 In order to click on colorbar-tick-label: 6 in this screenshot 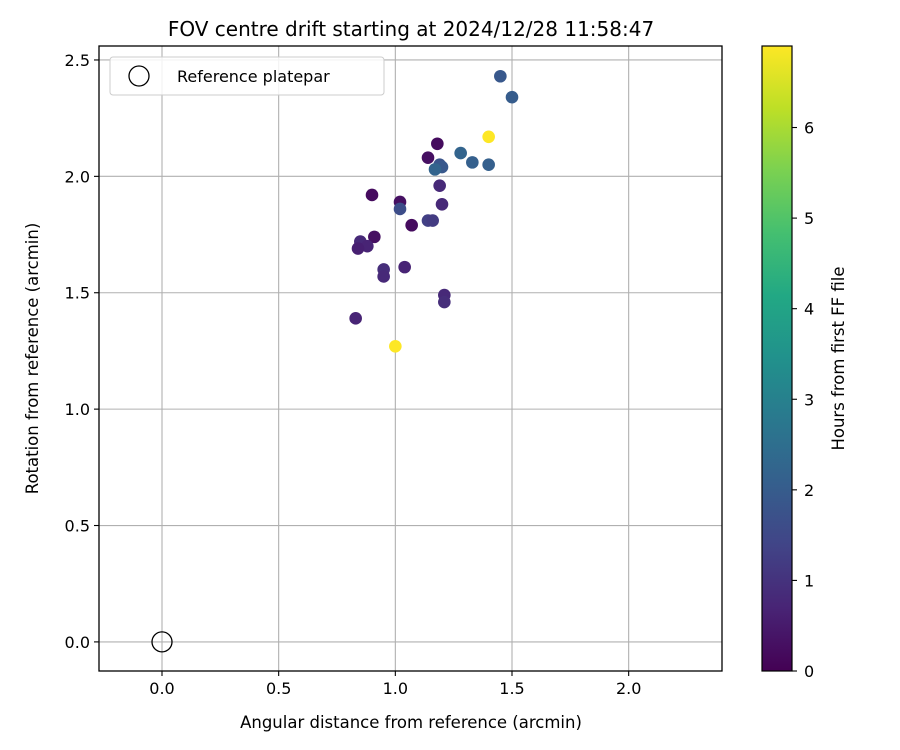, I will do `click(809, 128)`.